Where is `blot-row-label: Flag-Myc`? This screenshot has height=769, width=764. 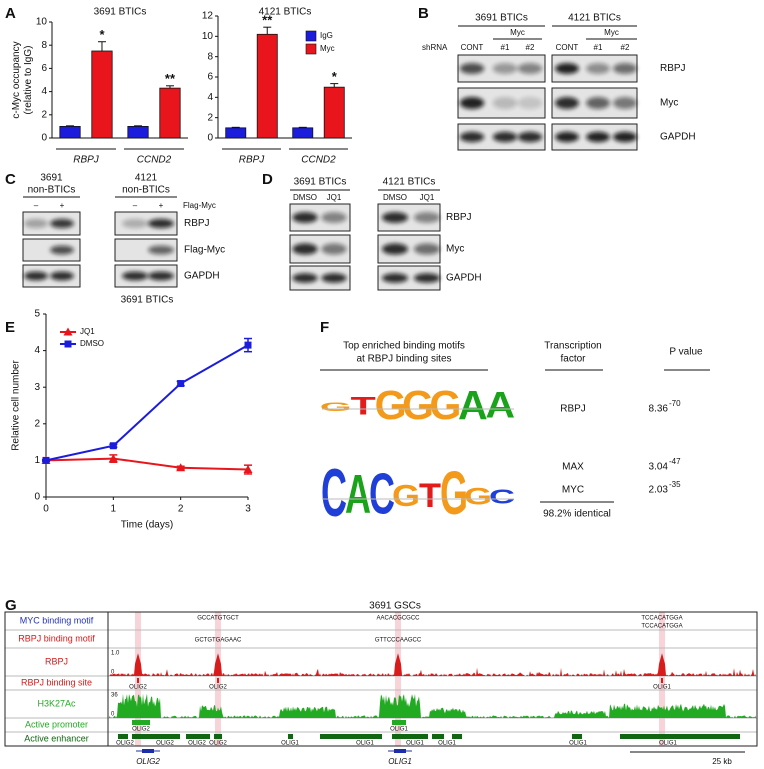 blot-row-label: Flag-Myc is located at coordinates (204, 250).